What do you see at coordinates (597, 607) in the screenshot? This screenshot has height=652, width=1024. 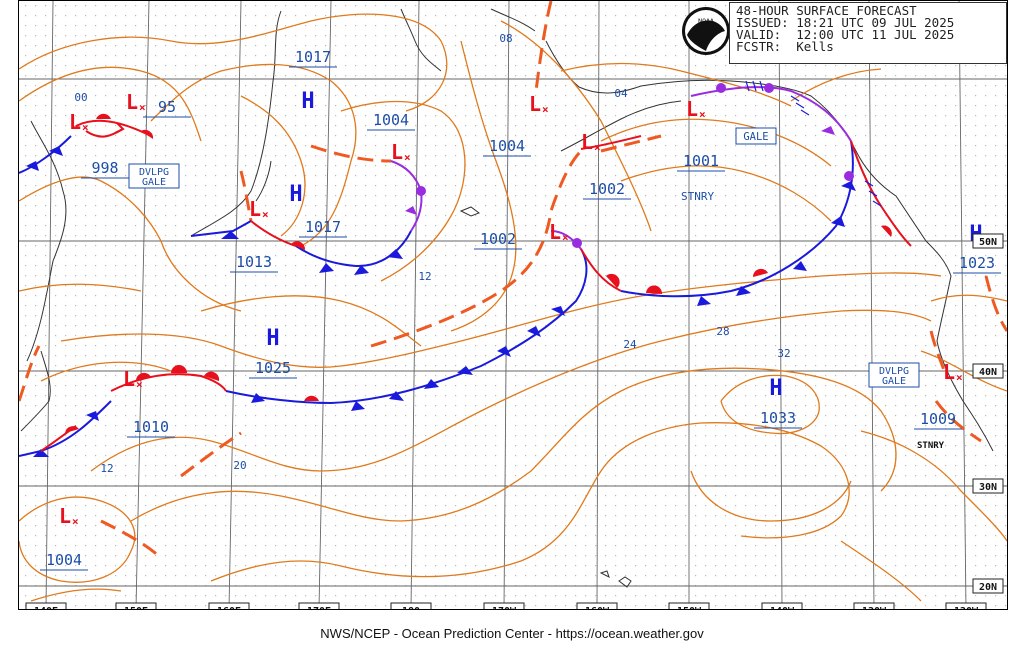 I see `longitude-label: 160W` at bounding box center [597, 607].